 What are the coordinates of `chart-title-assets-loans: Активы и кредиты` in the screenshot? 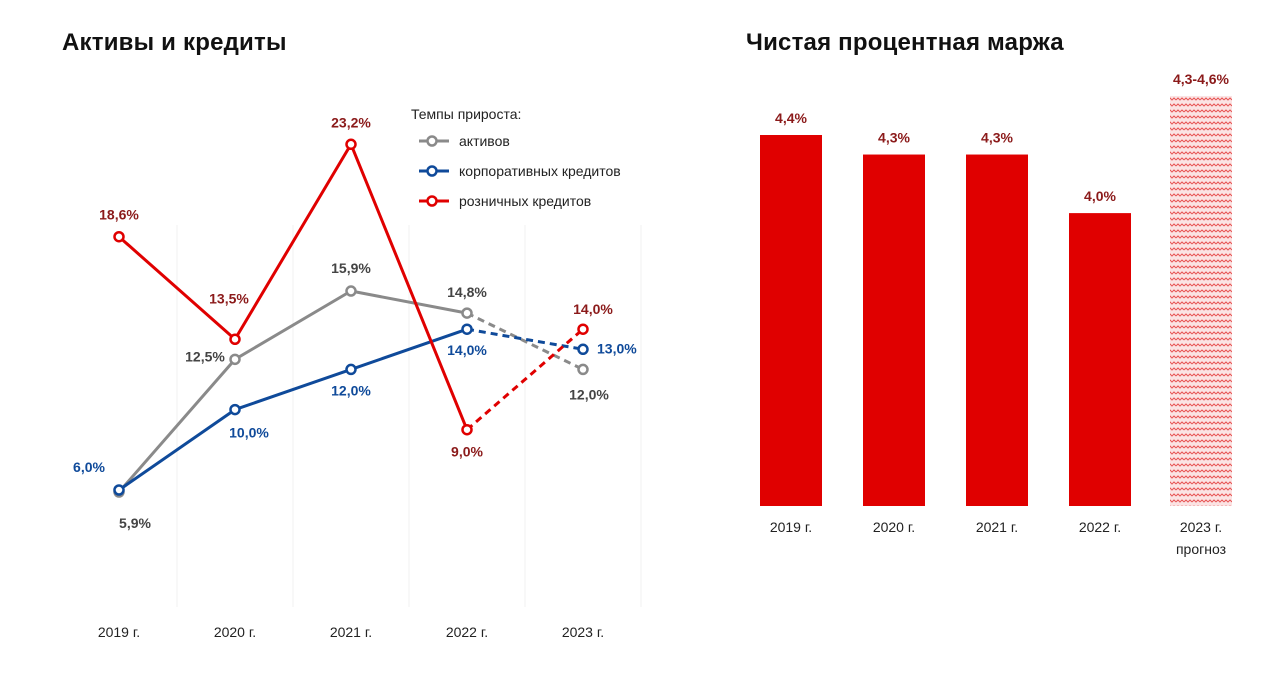 It's located at (174, 42).